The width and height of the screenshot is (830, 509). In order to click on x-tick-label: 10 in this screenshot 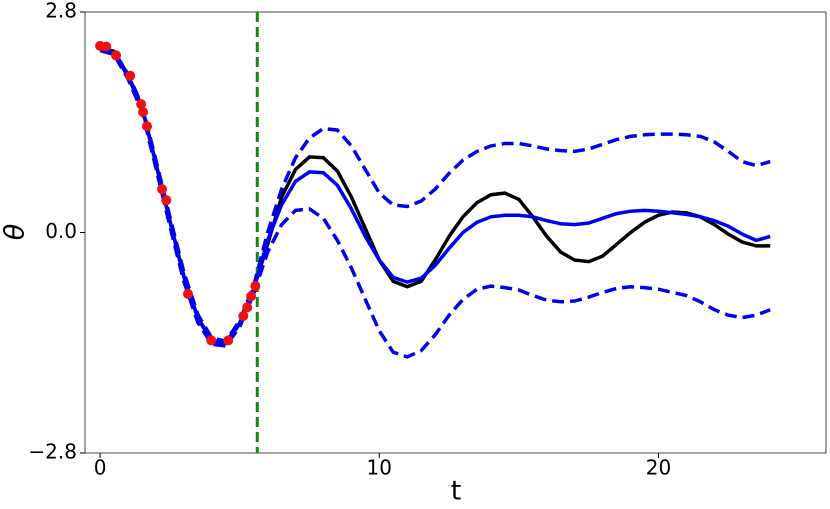, I will do `click(379, 468)`.